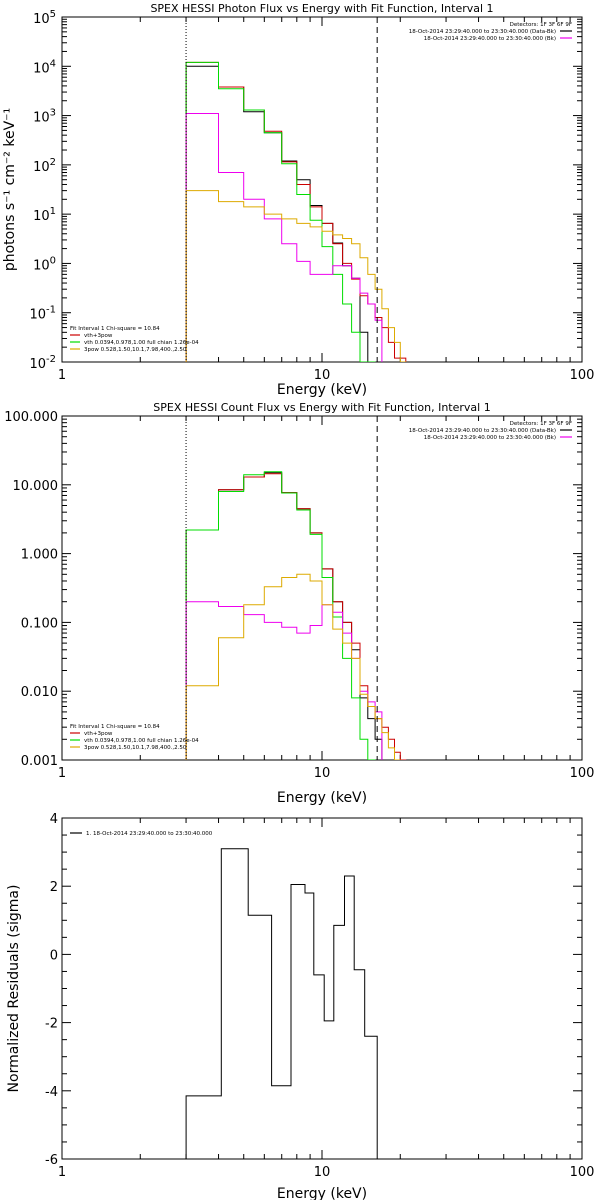  I want to click on y-tick-label: 4, so click(54, 819).